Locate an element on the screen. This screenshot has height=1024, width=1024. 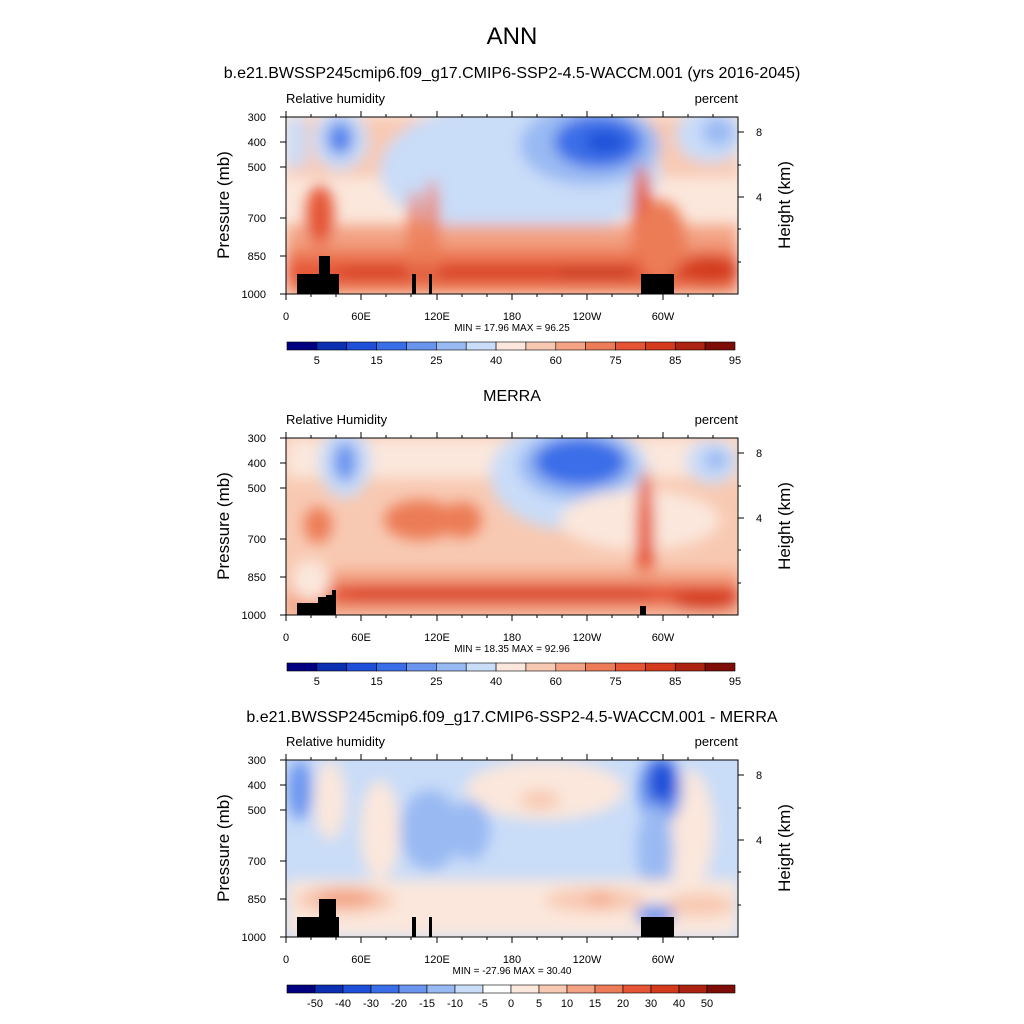
colorbar-label: -30 is located at coordinates (371, 1004).